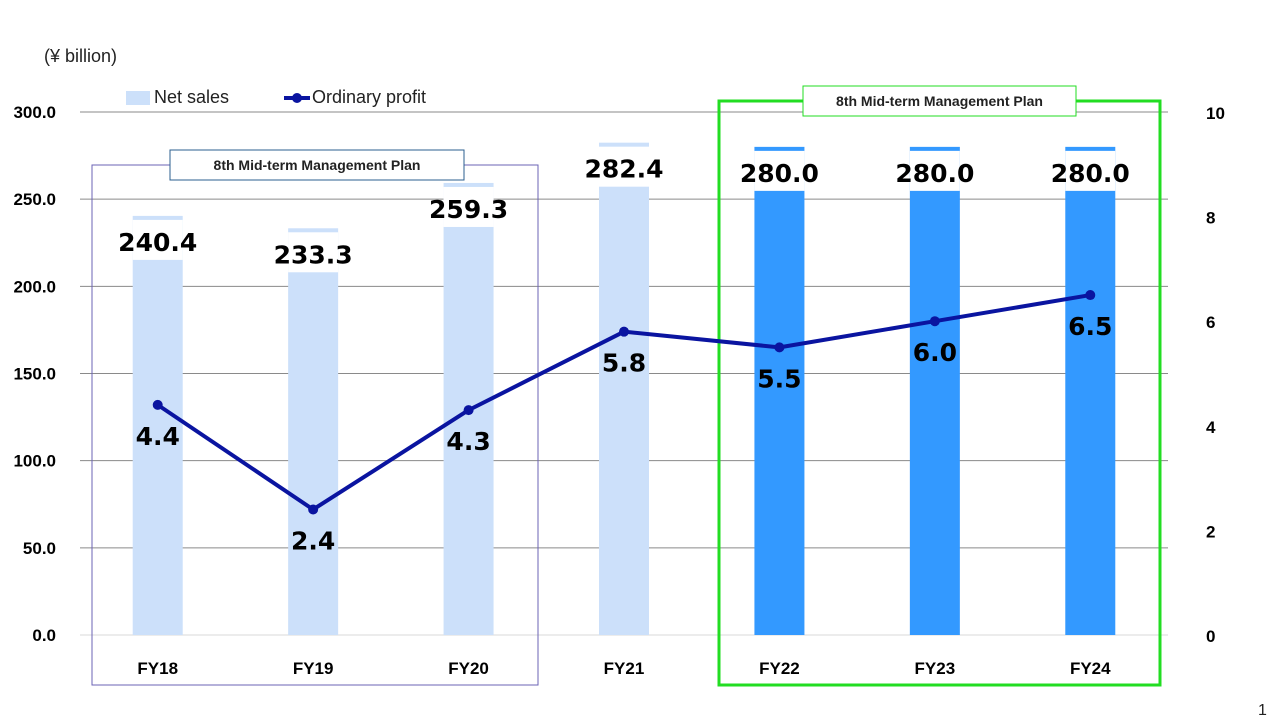  Describe the element at coordinates (1210, 218) in the screenshot. I see `y-right-tick-label: 8` at that location.